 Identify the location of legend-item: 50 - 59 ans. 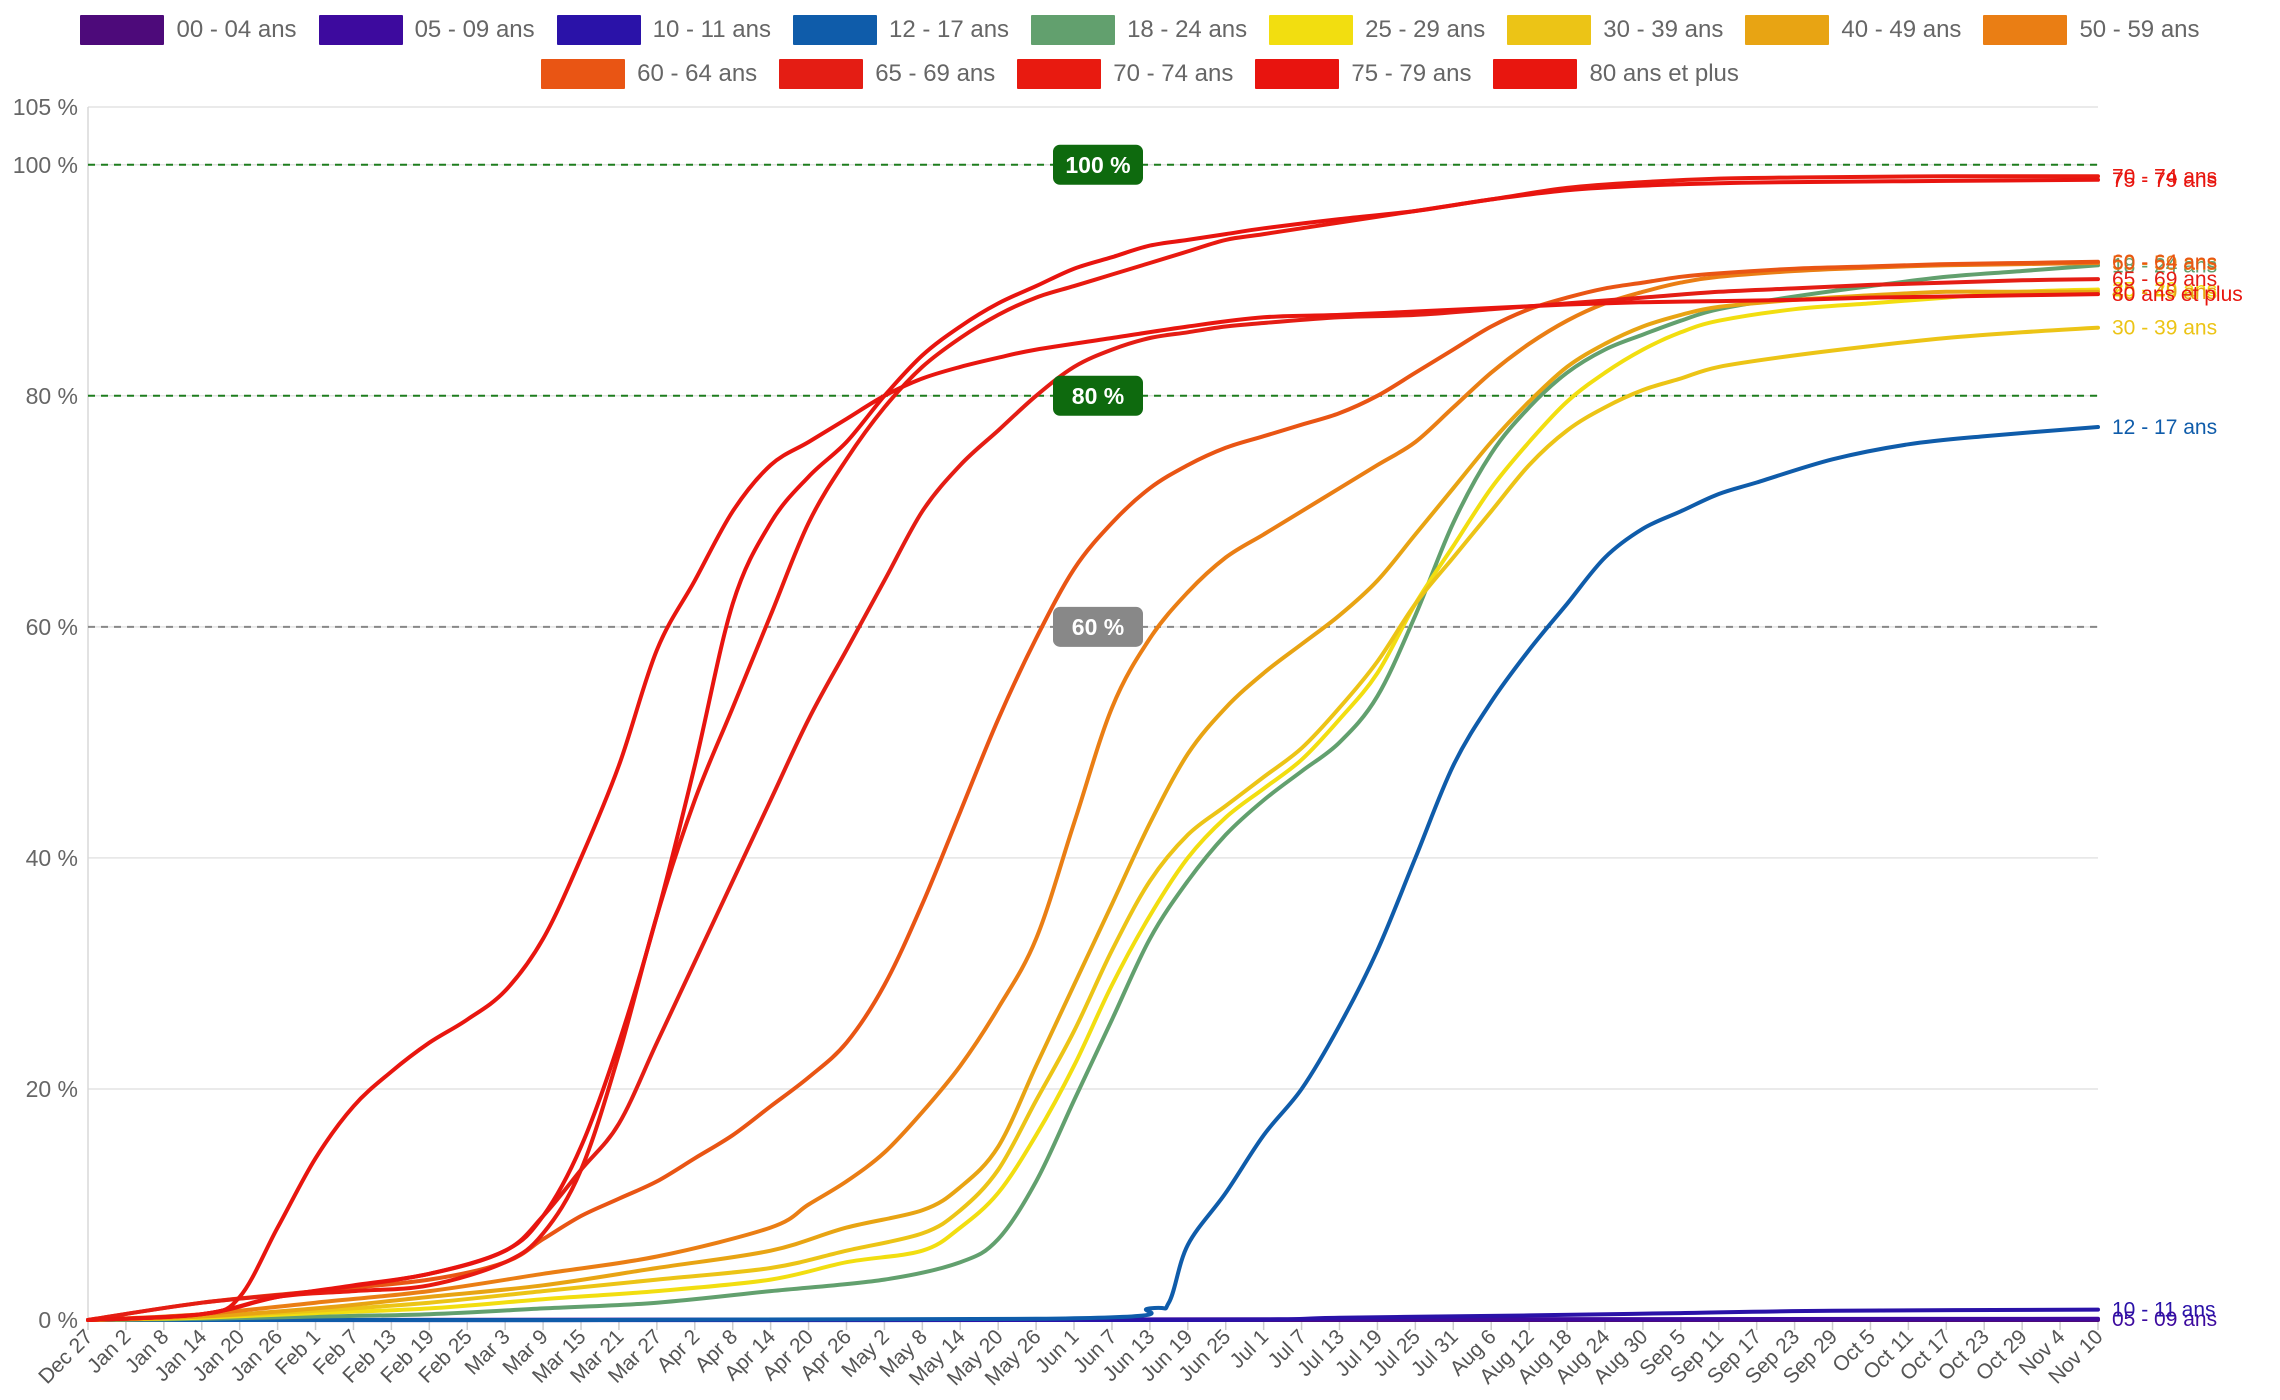
(2091, 30).